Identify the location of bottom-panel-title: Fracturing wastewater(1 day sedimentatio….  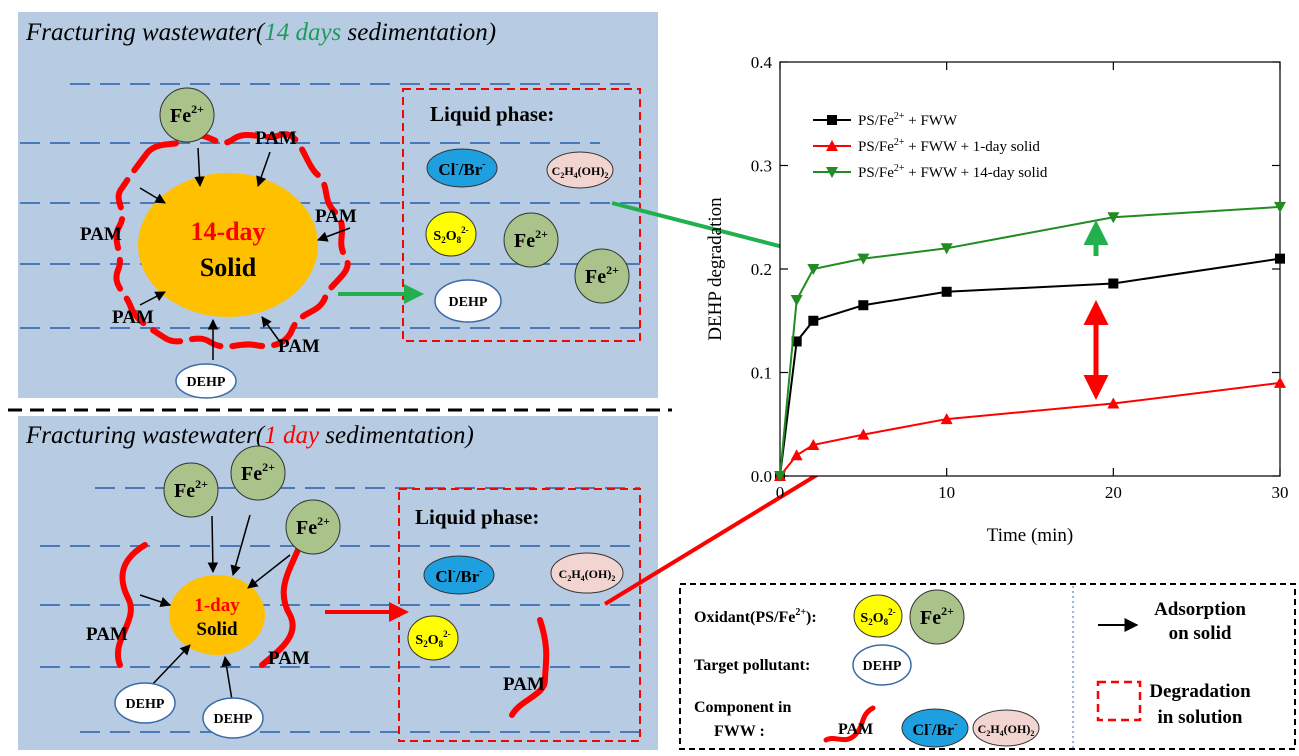
(249, 435).